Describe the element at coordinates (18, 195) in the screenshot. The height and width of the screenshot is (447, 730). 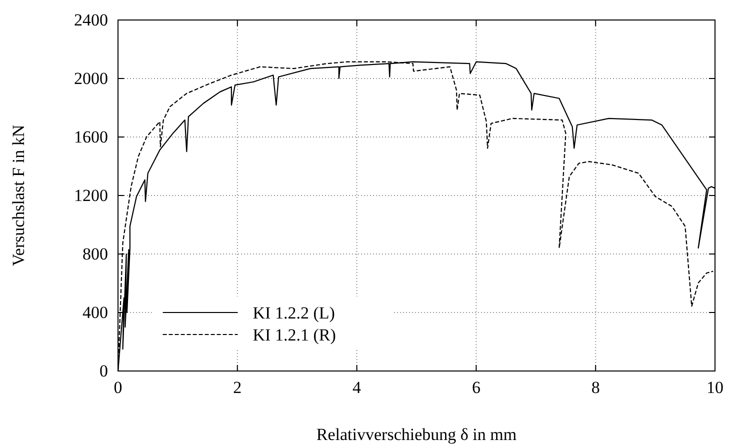
I see `y-axis-title: Versuchslast F in kN` at that location.